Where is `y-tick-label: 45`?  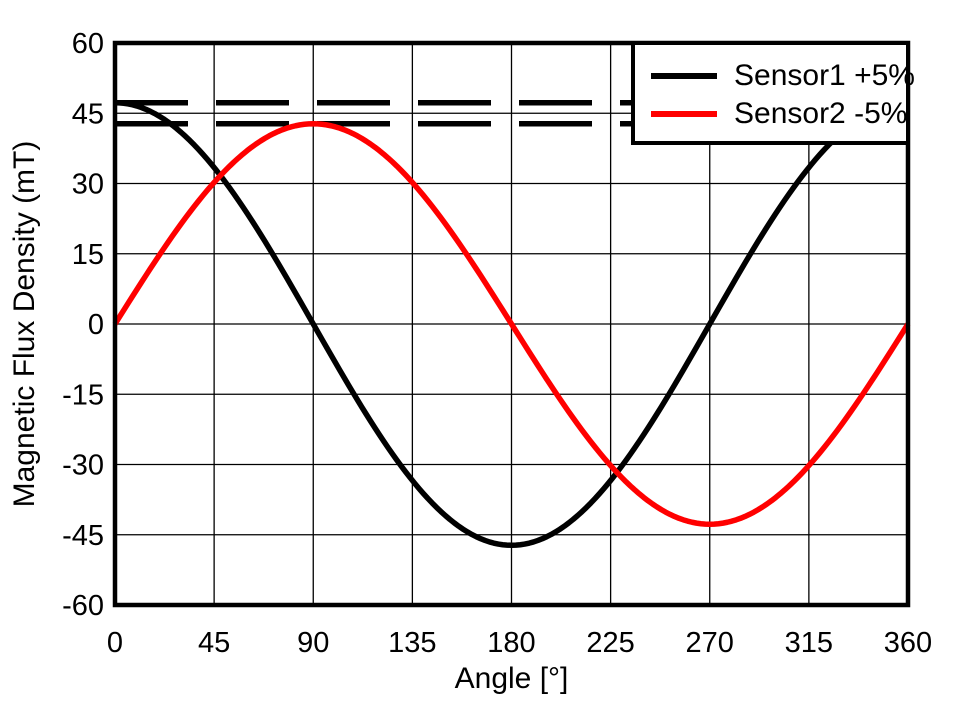 y-tick-label: 45 is located at coordinates (88, 114).